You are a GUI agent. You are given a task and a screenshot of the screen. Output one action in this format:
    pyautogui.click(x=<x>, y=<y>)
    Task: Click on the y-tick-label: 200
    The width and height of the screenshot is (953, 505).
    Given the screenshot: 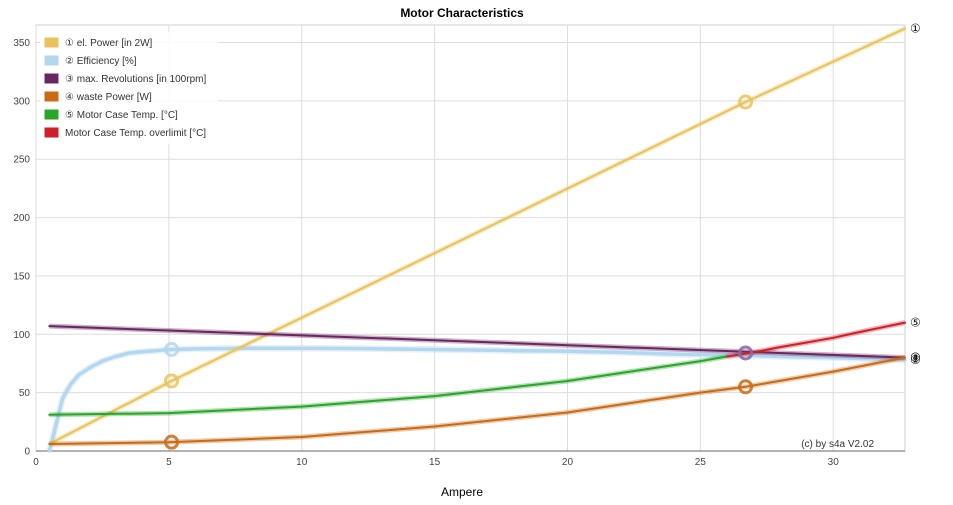 What is the action you would take?
    pyautogui.click(x=21, y=218)
    